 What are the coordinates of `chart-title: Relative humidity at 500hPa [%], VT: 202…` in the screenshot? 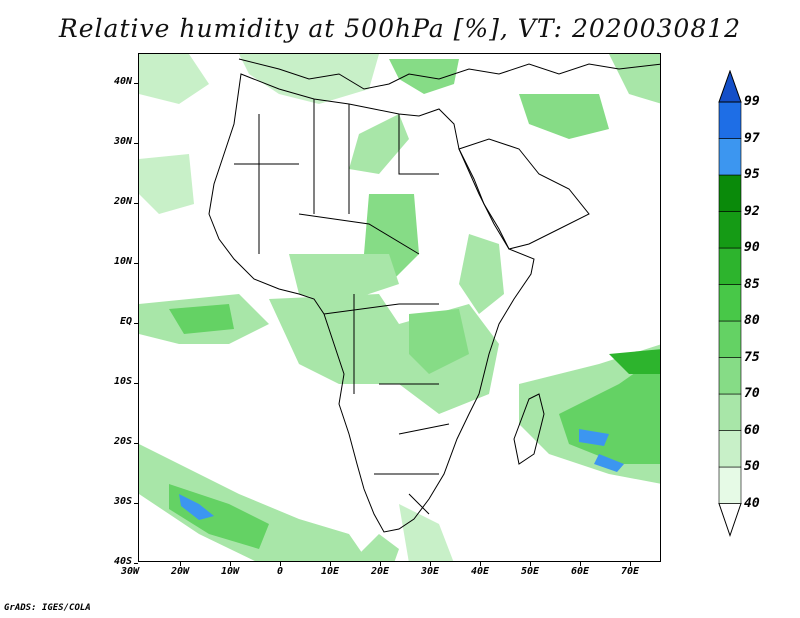 It's located at (400, 28).